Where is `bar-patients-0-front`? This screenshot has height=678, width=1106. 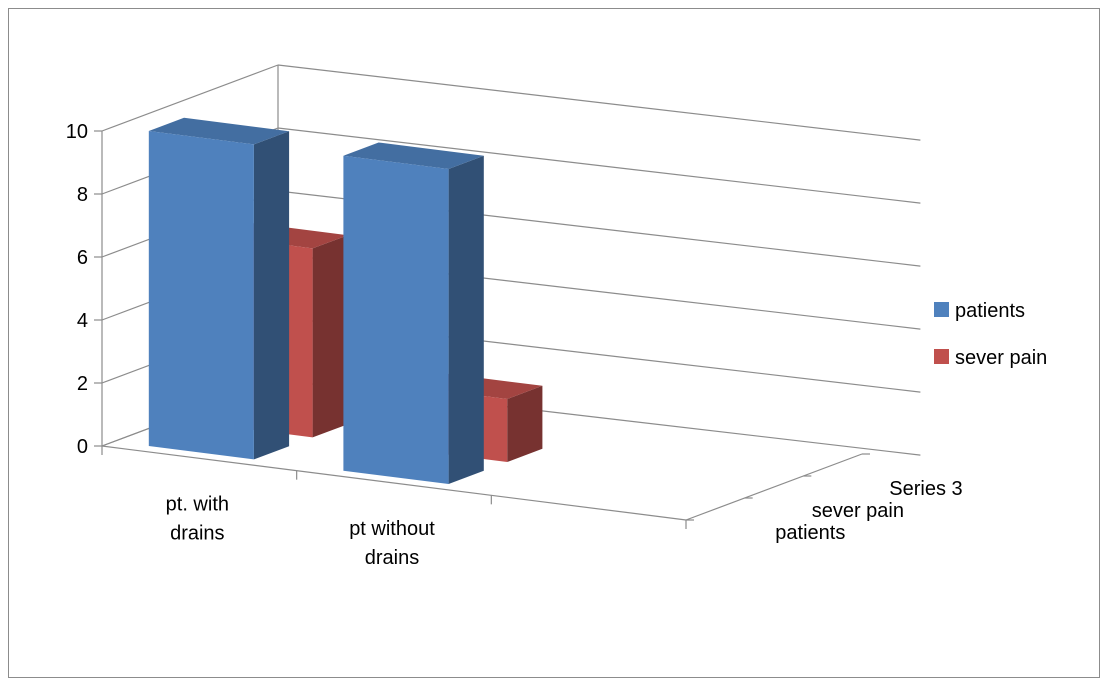
bar-patients-0-front is located at coordinates (201, 295).